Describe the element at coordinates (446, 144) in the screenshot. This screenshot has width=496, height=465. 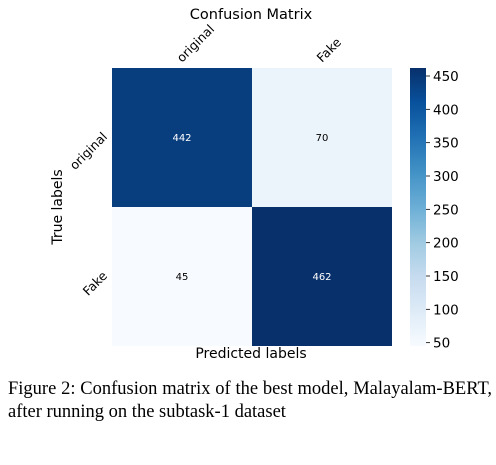
I see `colorbar-tick-label: 350` at that location.